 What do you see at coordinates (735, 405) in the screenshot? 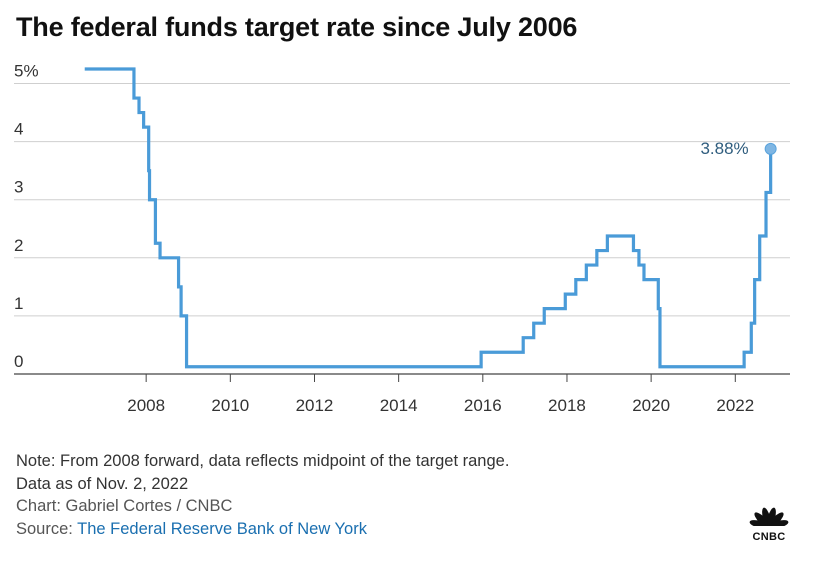
I see `x-tick-label: 2022` at bounding box center [735, 405].